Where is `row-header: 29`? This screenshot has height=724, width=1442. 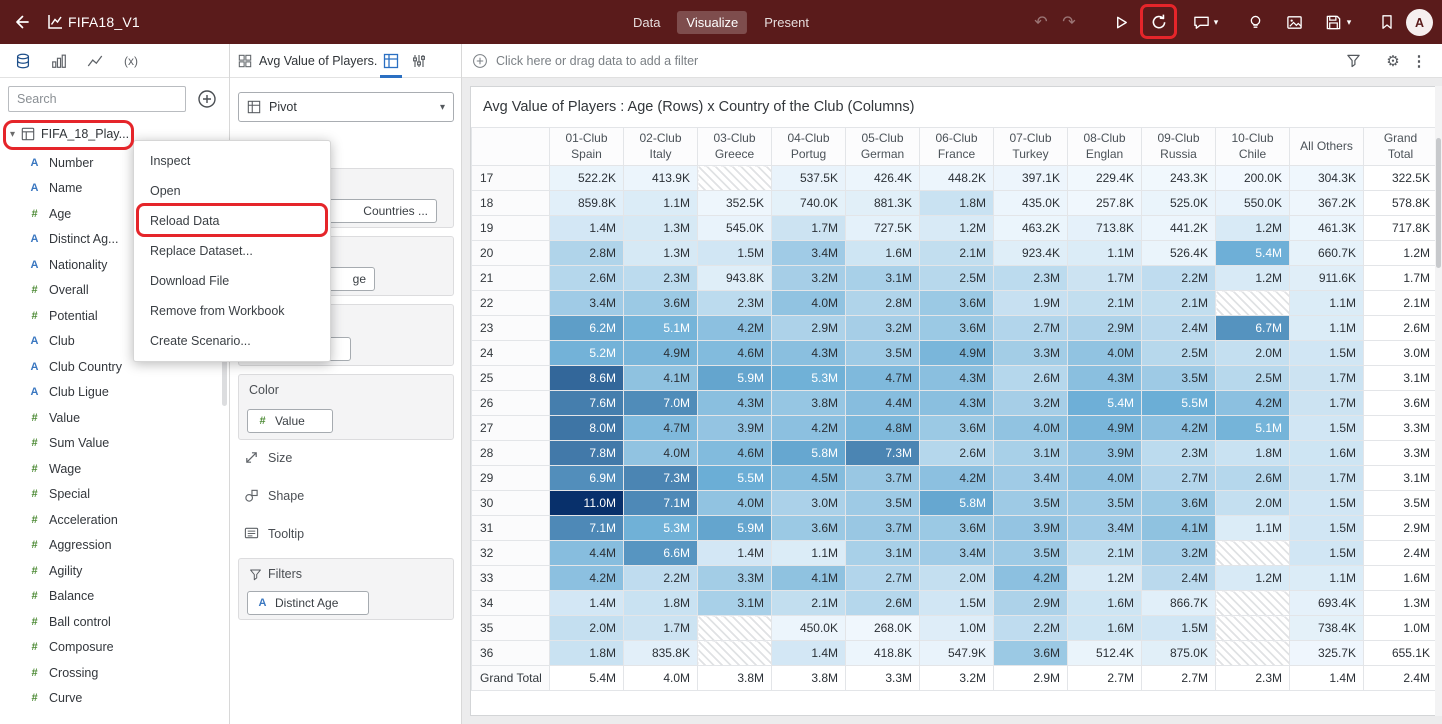 row-header: 29 is located at coordinates (510, 478).